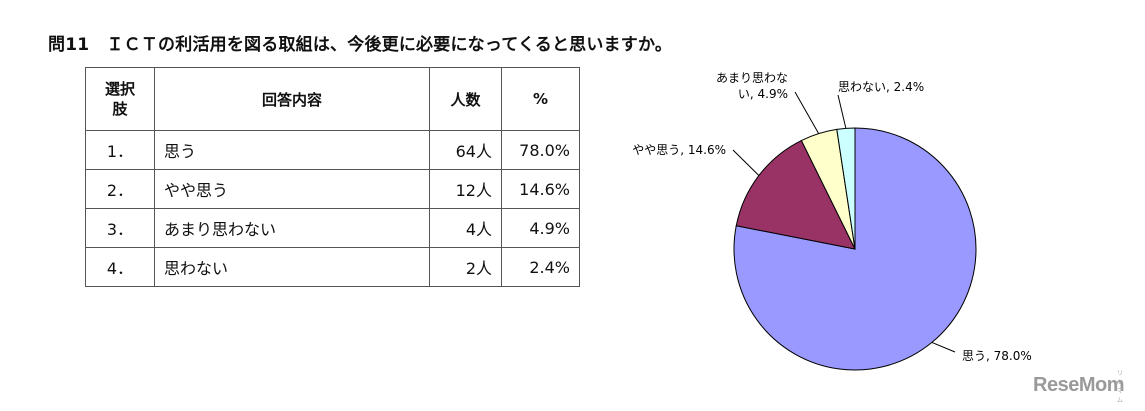 The width and height of the screenshot is (1145, 411). Describe the element at coordinates (540, 228) in the screenshot. I see `row-percent: 4.9%` at that location.